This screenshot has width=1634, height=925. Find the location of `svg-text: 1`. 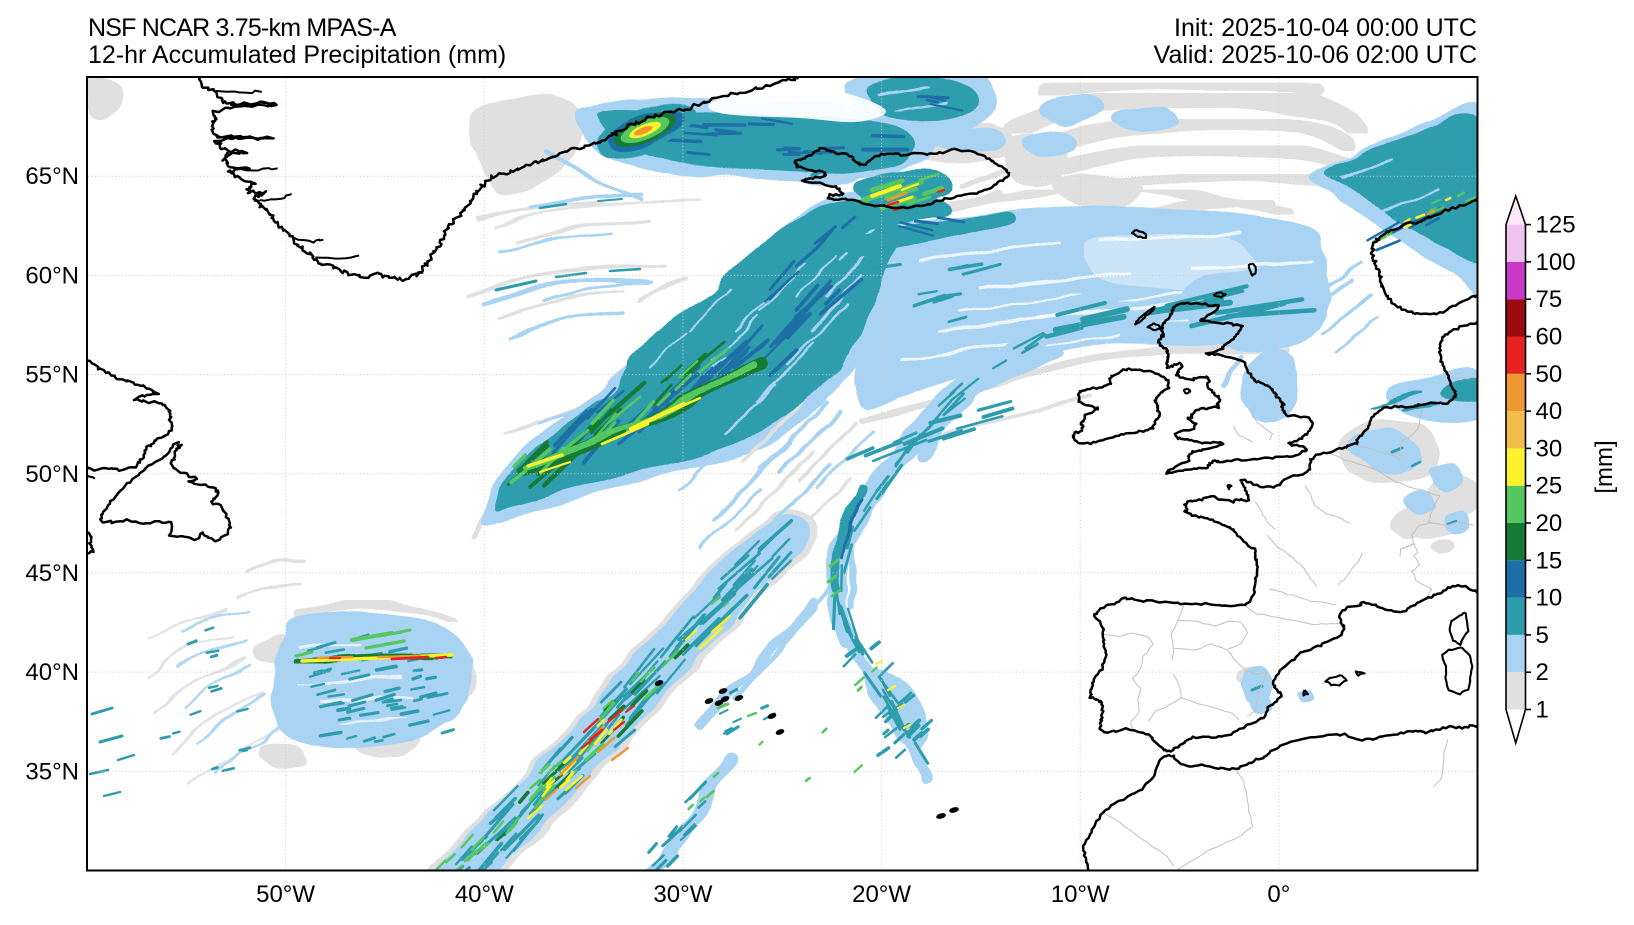

svg-text: 1 is located at coordinates (1542, 710).